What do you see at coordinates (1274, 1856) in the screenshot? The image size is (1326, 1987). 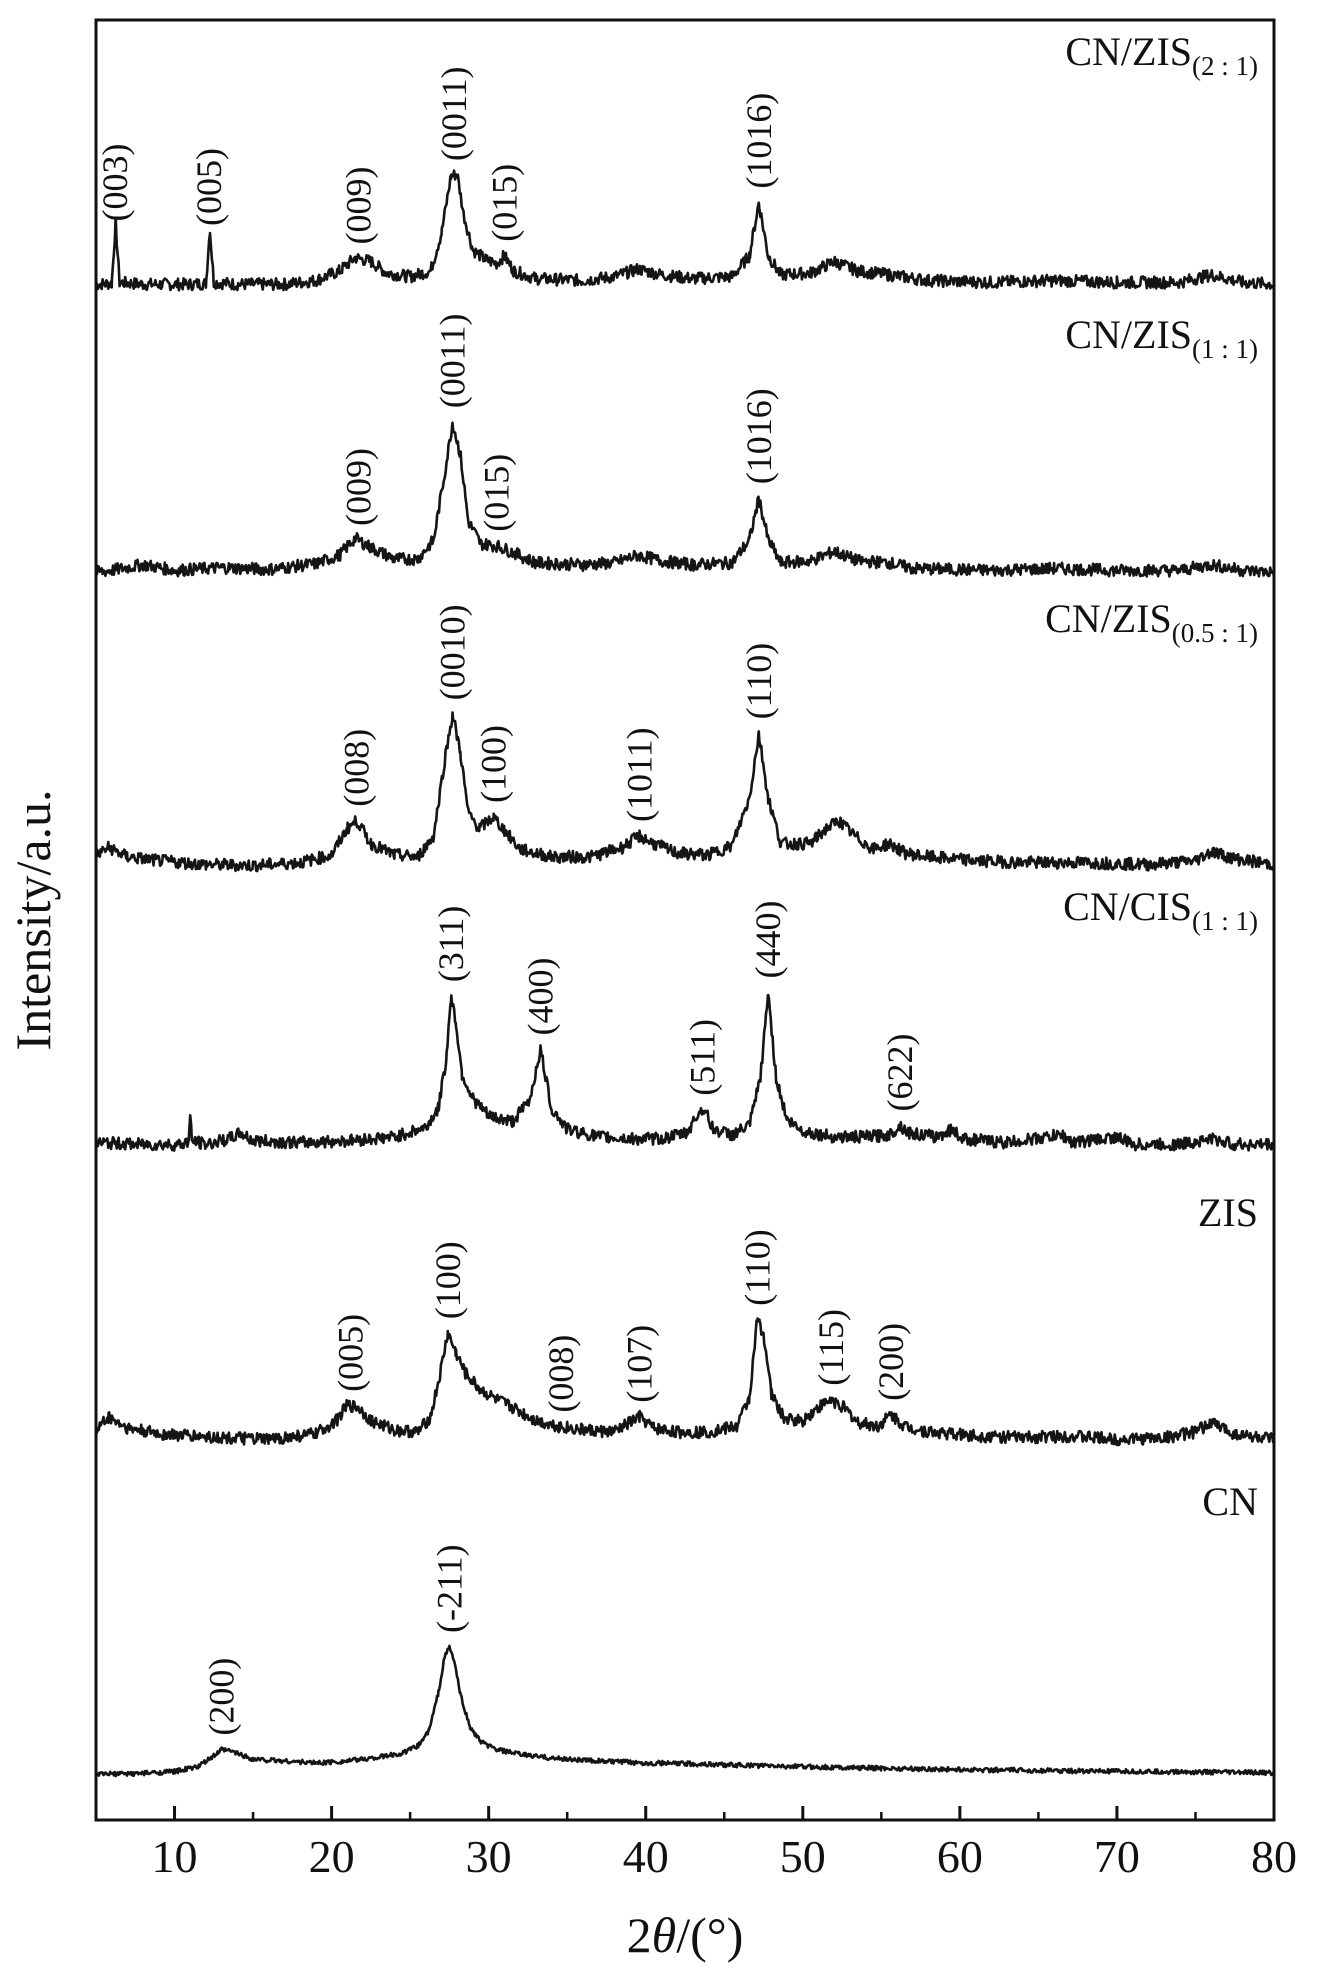 I see `x-tick-label: 80` at bounding box center [1274, 1856].